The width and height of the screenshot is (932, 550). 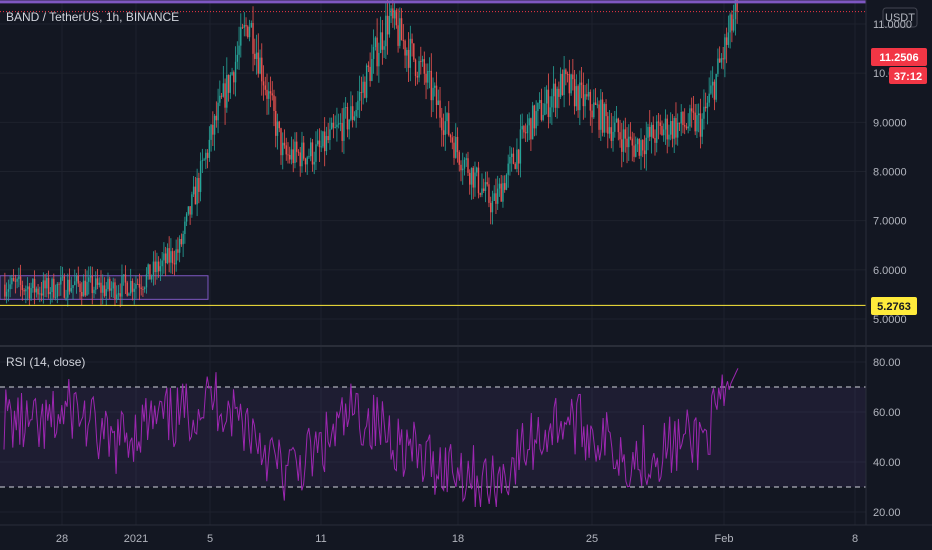 I want to click on price-tick-label: 7.0000, so click(x=890, y=222).